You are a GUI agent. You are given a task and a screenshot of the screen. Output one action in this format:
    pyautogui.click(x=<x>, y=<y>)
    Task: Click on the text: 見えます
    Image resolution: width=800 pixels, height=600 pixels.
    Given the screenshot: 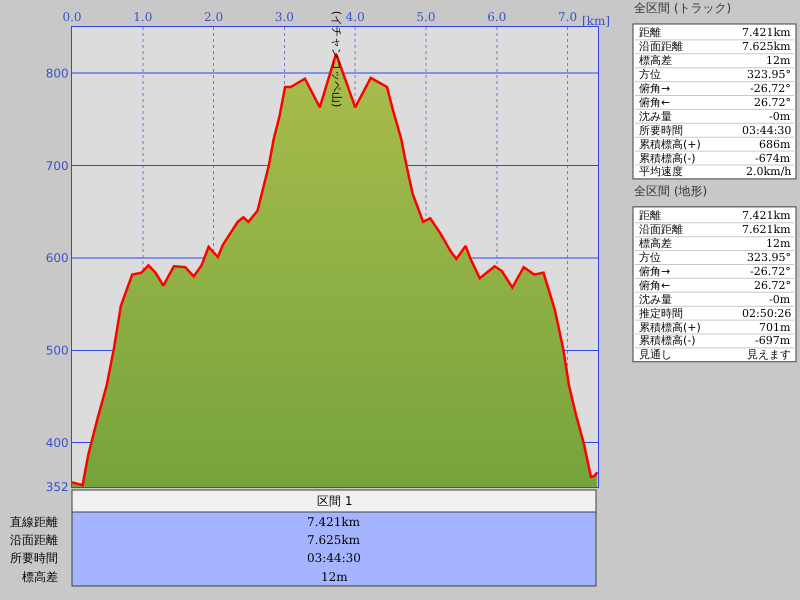 What is the action you would take?
    pyautogui.click(x=769, y=354)
    